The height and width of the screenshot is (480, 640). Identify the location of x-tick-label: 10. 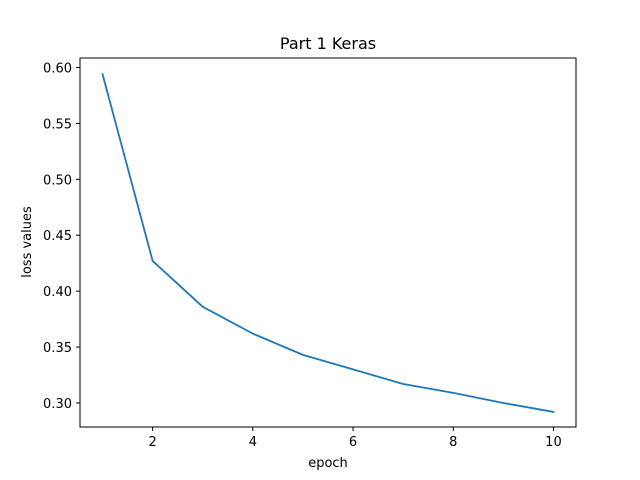
(553, 442).